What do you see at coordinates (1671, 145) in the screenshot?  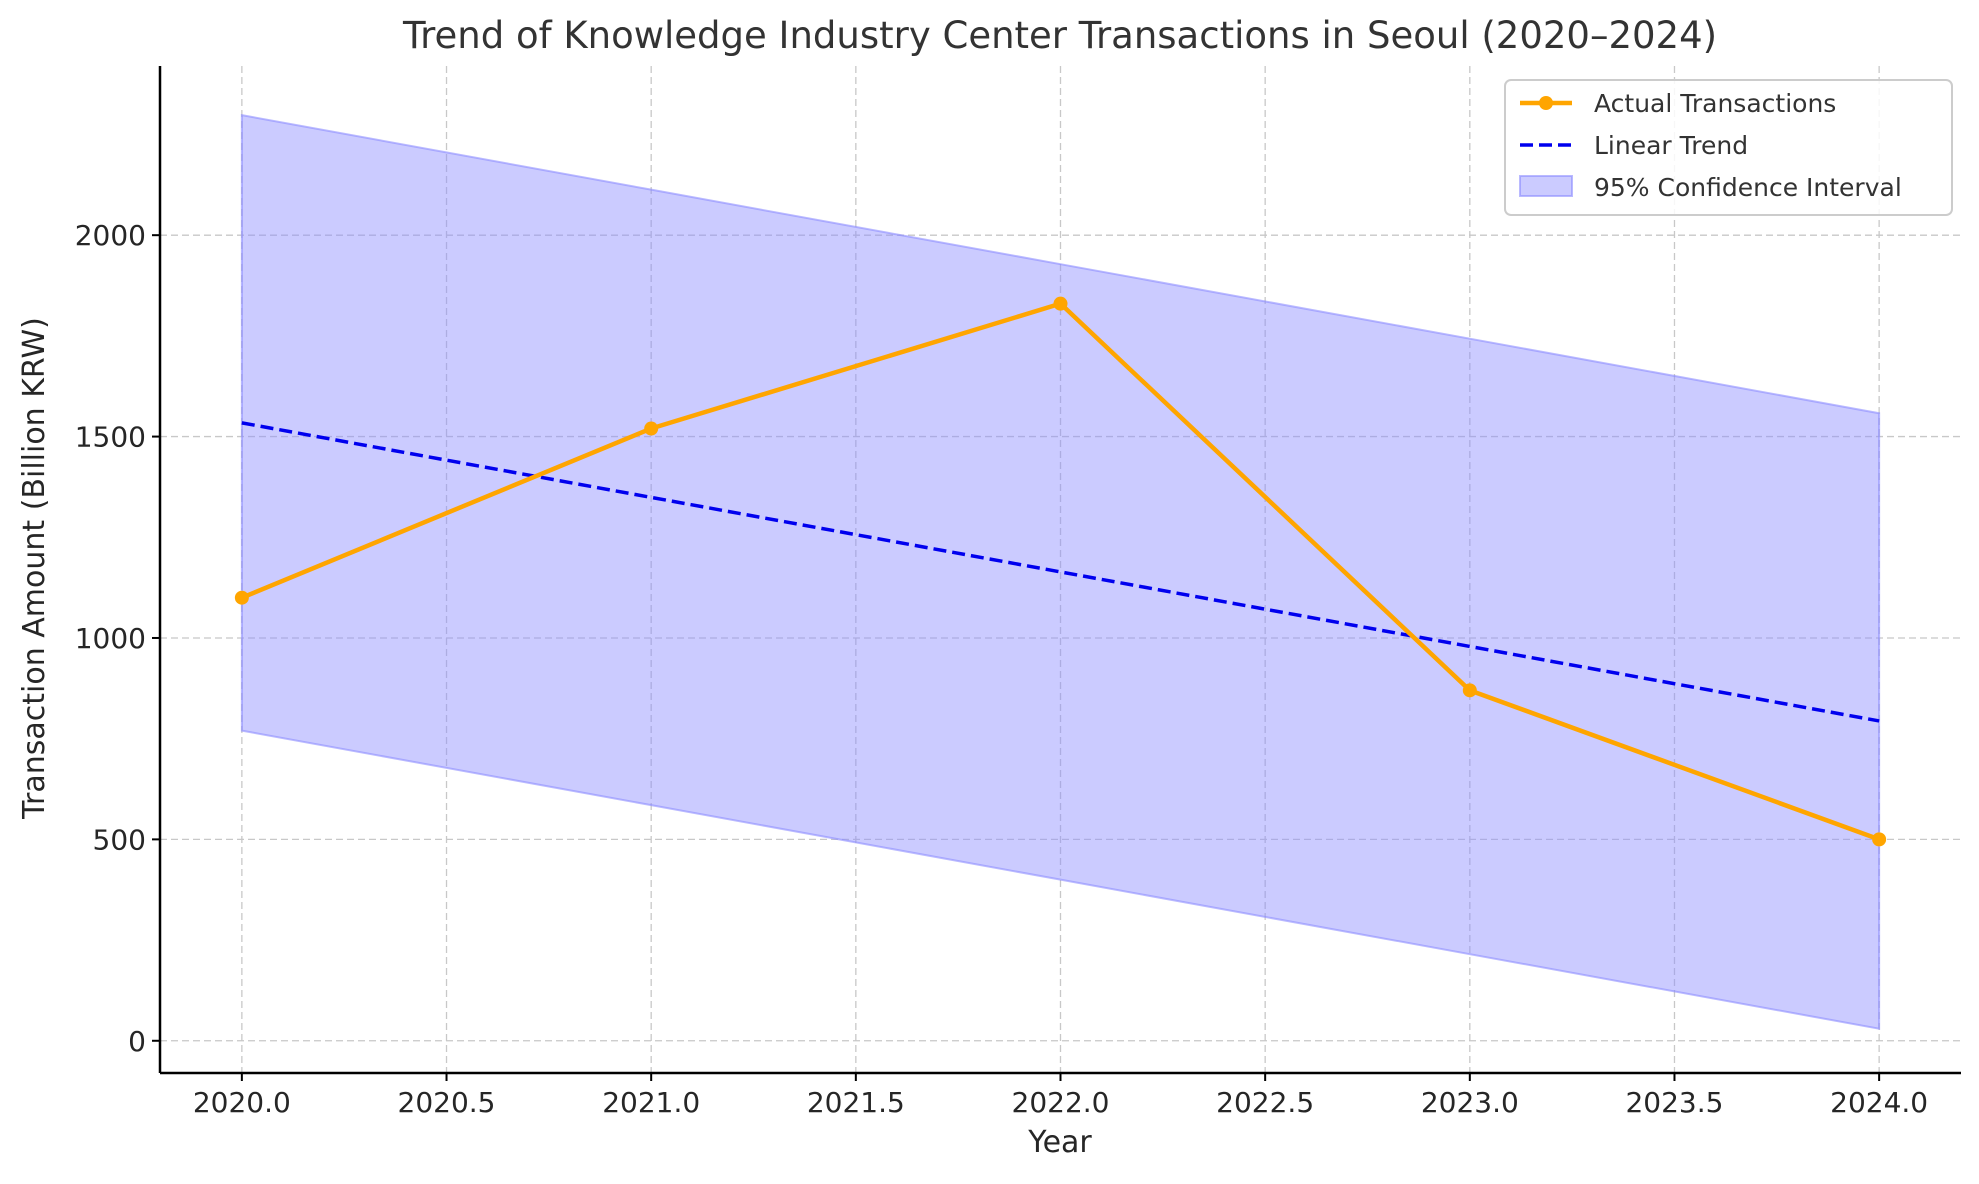 I see `legend-linear-trend-label: Linear Trend` at bounding box center [1671, 145].